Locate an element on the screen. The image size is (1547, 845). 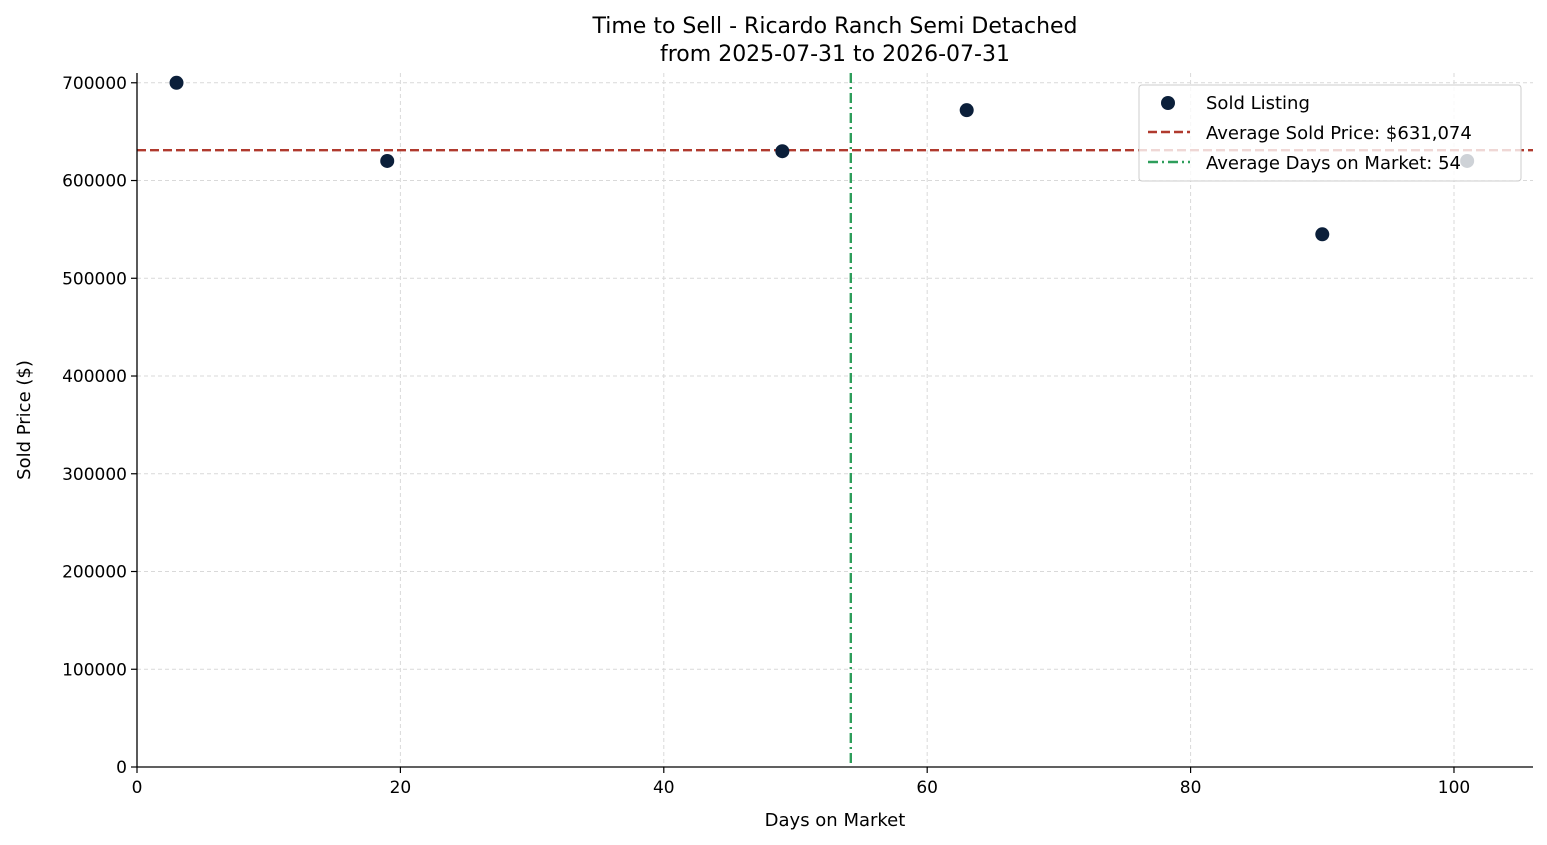
x-axis-label: Days on Market is located at coordinates (835, 820).